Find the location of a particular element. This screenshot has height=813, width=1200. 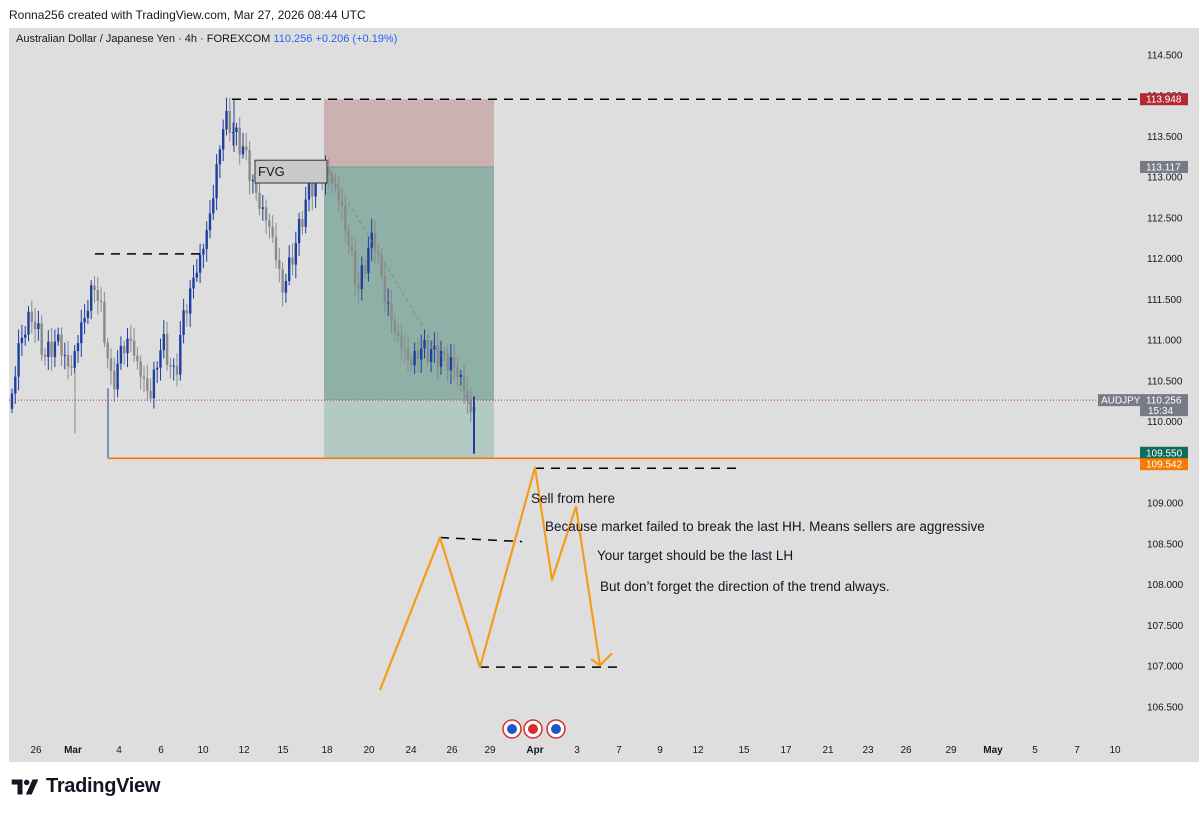

x-tick-13: 3 is located at coordinates (577, 750).